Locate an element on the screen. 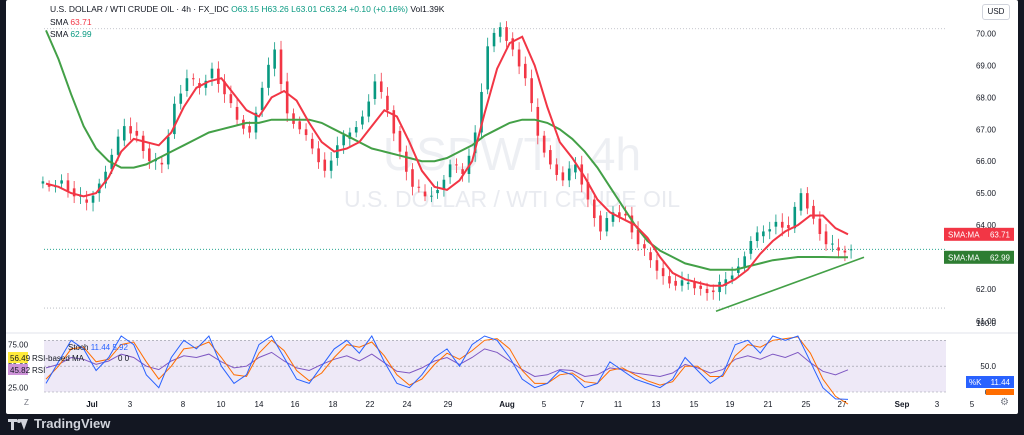 The height and width of the screenshot is (435, 1024). stoch-band is located at coordinates (495, 366).